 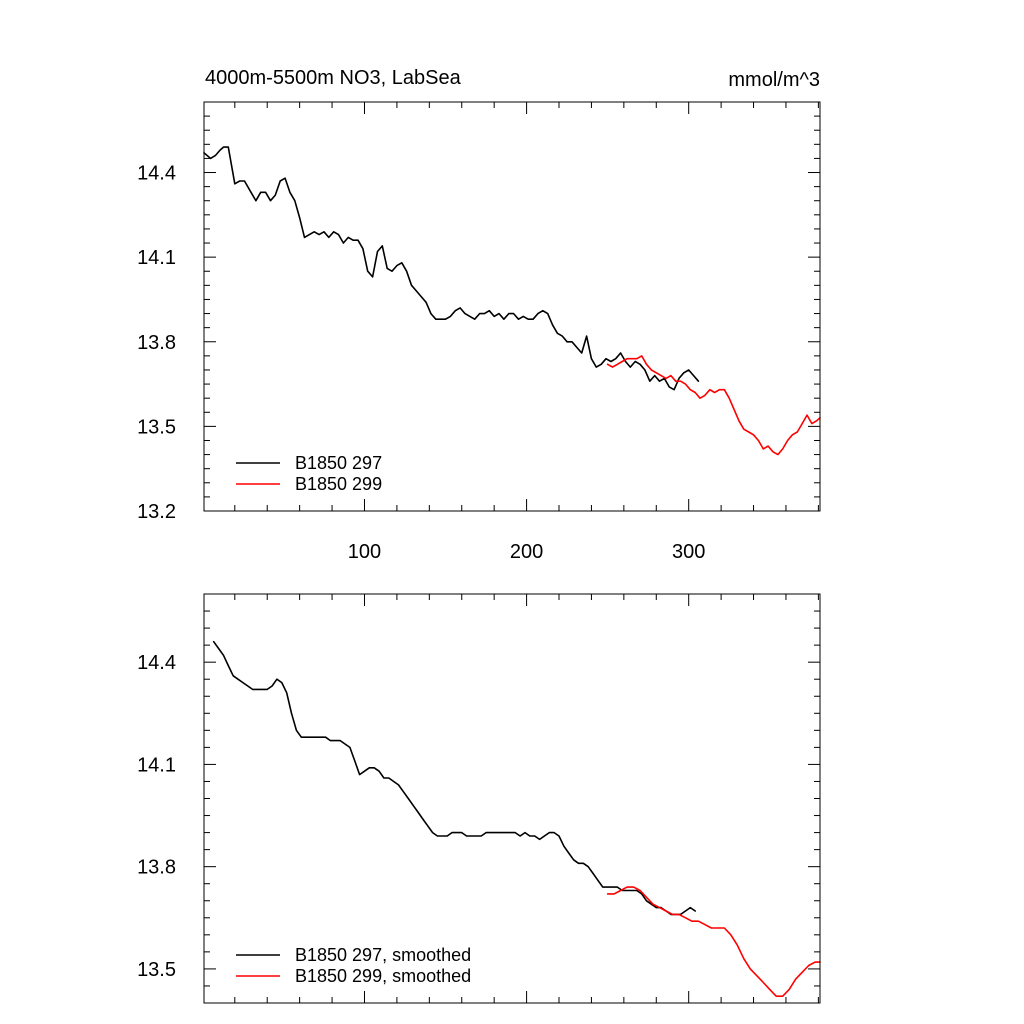 What do you see at coordinates (383, 976) in the screenshot?
I see `legend-label-2: B1850 299, smoothed` at bounding box center [383, 976].